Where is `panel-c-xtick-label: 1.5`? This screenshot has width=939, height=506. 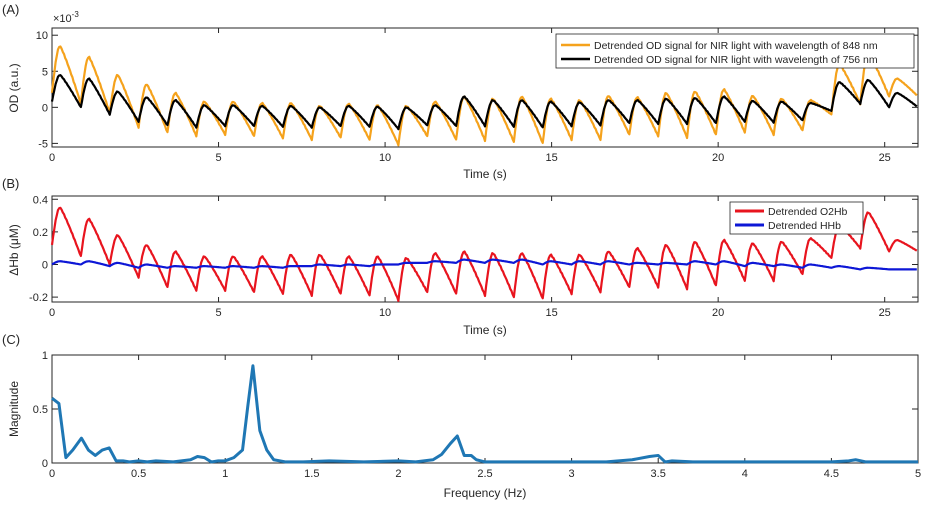 panel-c-xtick-label: 1.5 is located at coordinates (311, 474).